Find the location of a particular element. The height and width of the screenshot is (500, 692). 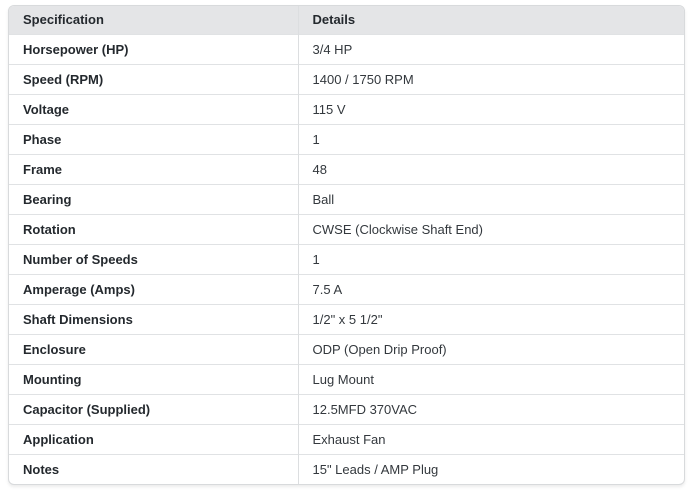

table-row: Amperage (Amps) 7.5 A is located at coordinates (346, 289).